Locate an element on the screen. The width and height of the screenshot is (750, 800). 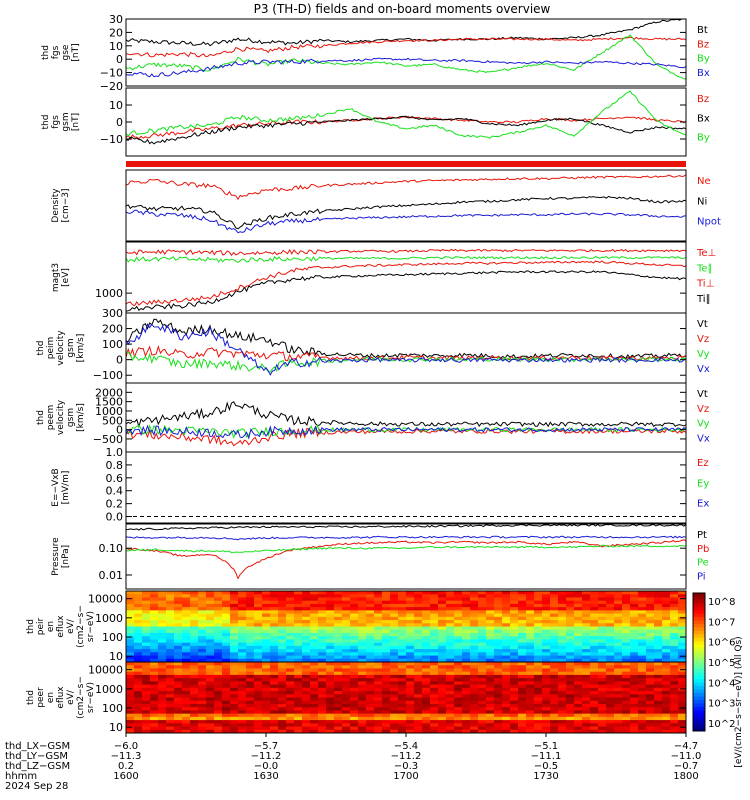
legend-Ti∥: Ti∥ is located at coordinates (703, 299).